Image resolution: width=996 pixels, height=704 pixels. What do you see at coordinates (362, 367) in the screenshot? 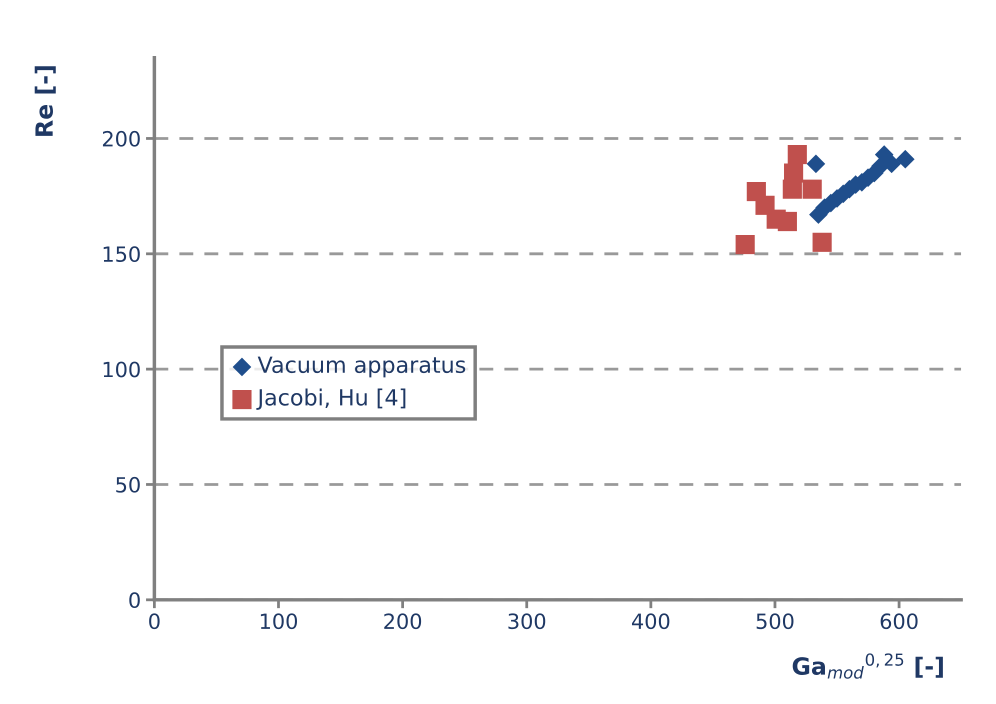
I see `legend-label: Vacuum apparatus` at bounding box center [362, 367].